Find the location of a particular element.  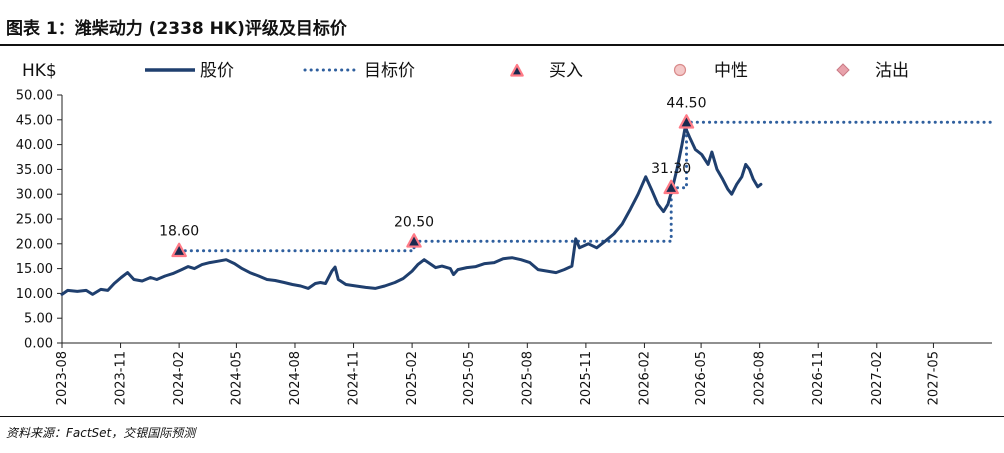

y-tick-label: 20.00 is located at coordinates (34, 244).